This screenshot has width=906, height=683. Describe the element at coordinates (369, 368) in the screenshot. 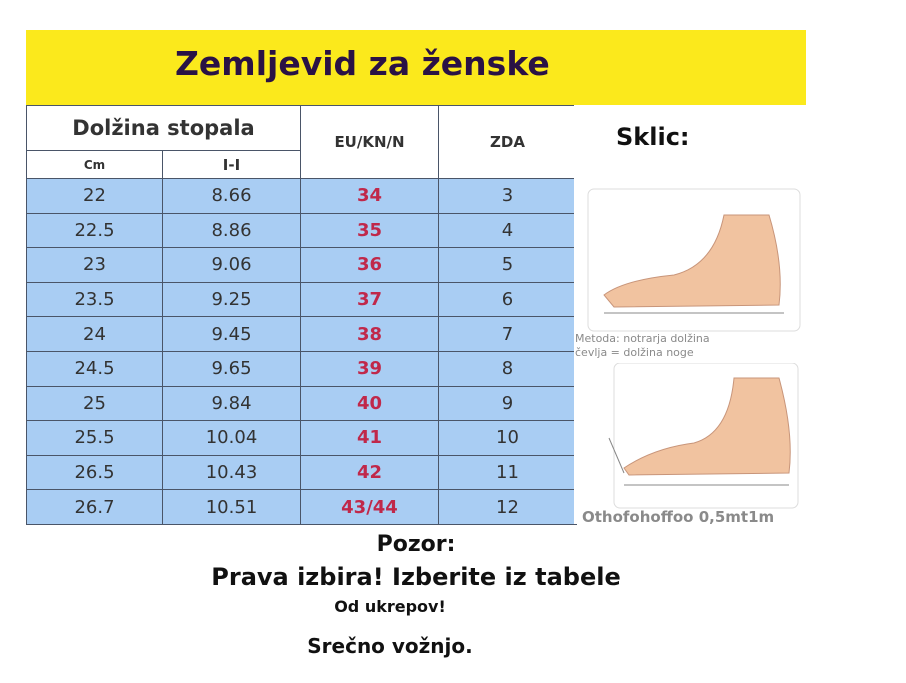

I see `cell-eu: 39` at that location.